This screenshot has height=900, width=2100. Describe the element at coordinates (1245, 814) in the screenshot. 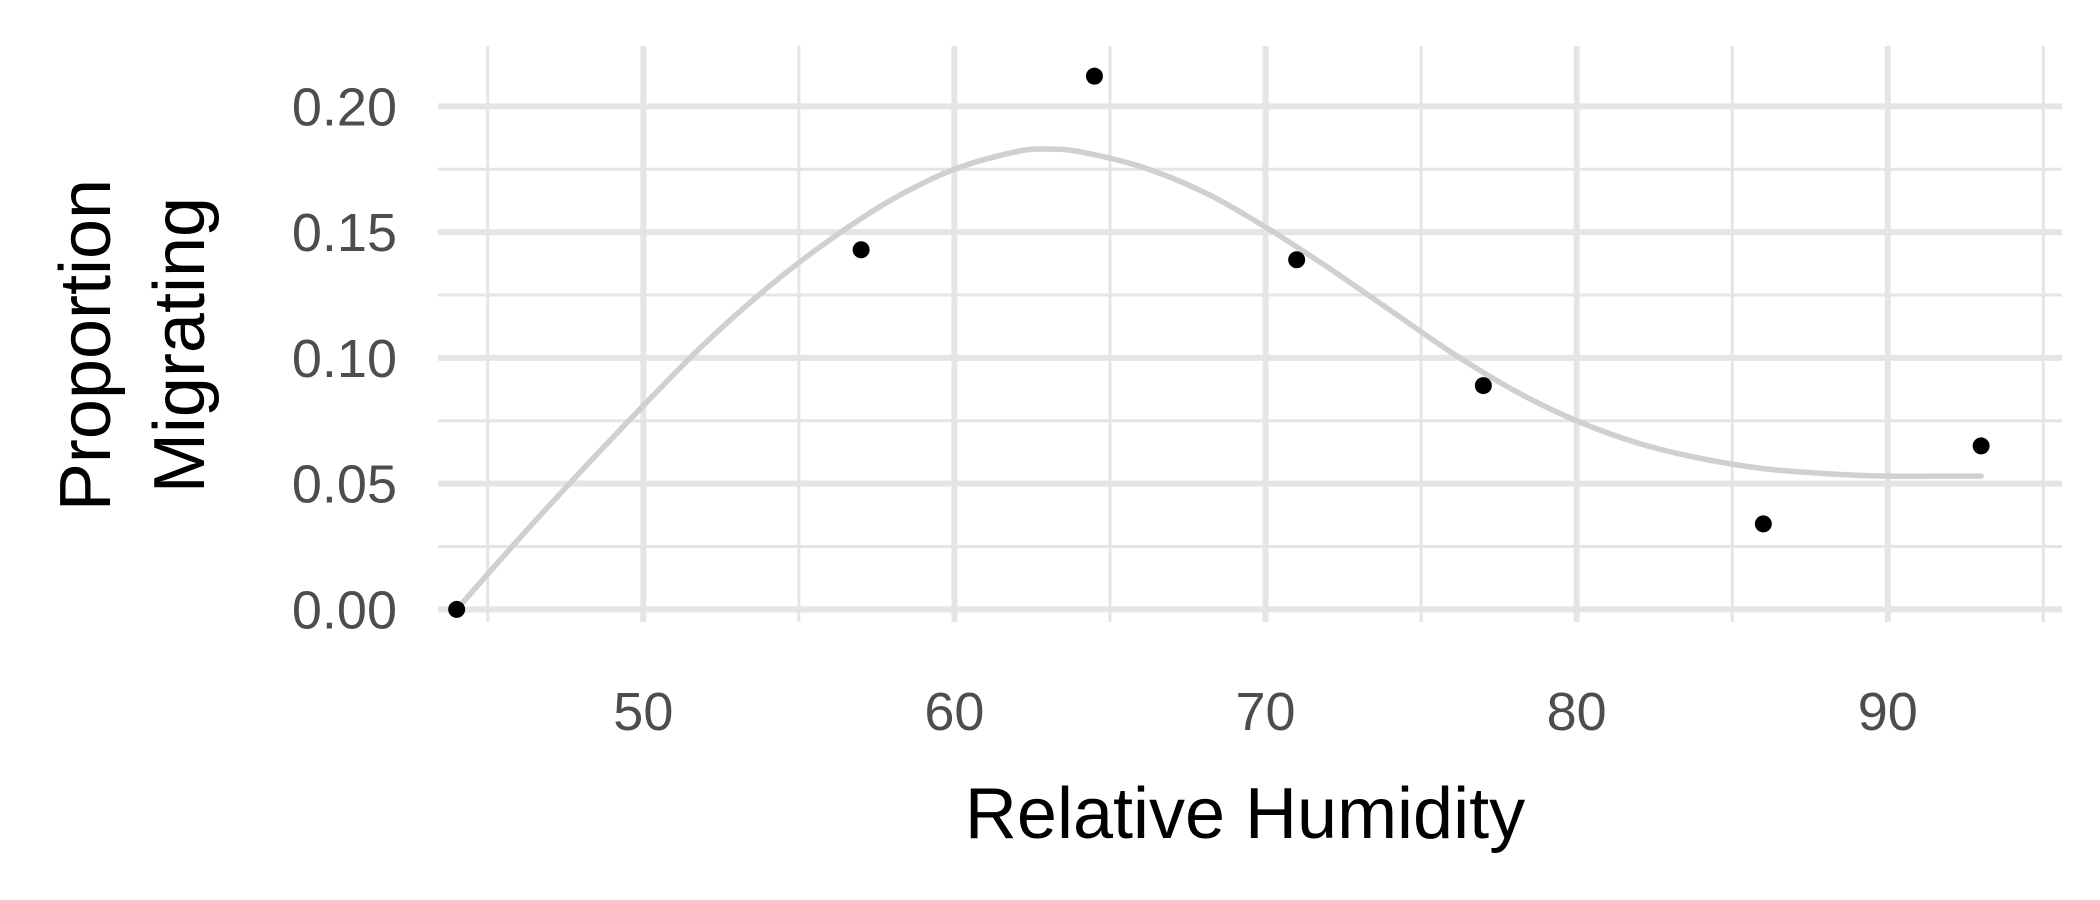

I see `x-axis-title: Relative Humidity` at that location.